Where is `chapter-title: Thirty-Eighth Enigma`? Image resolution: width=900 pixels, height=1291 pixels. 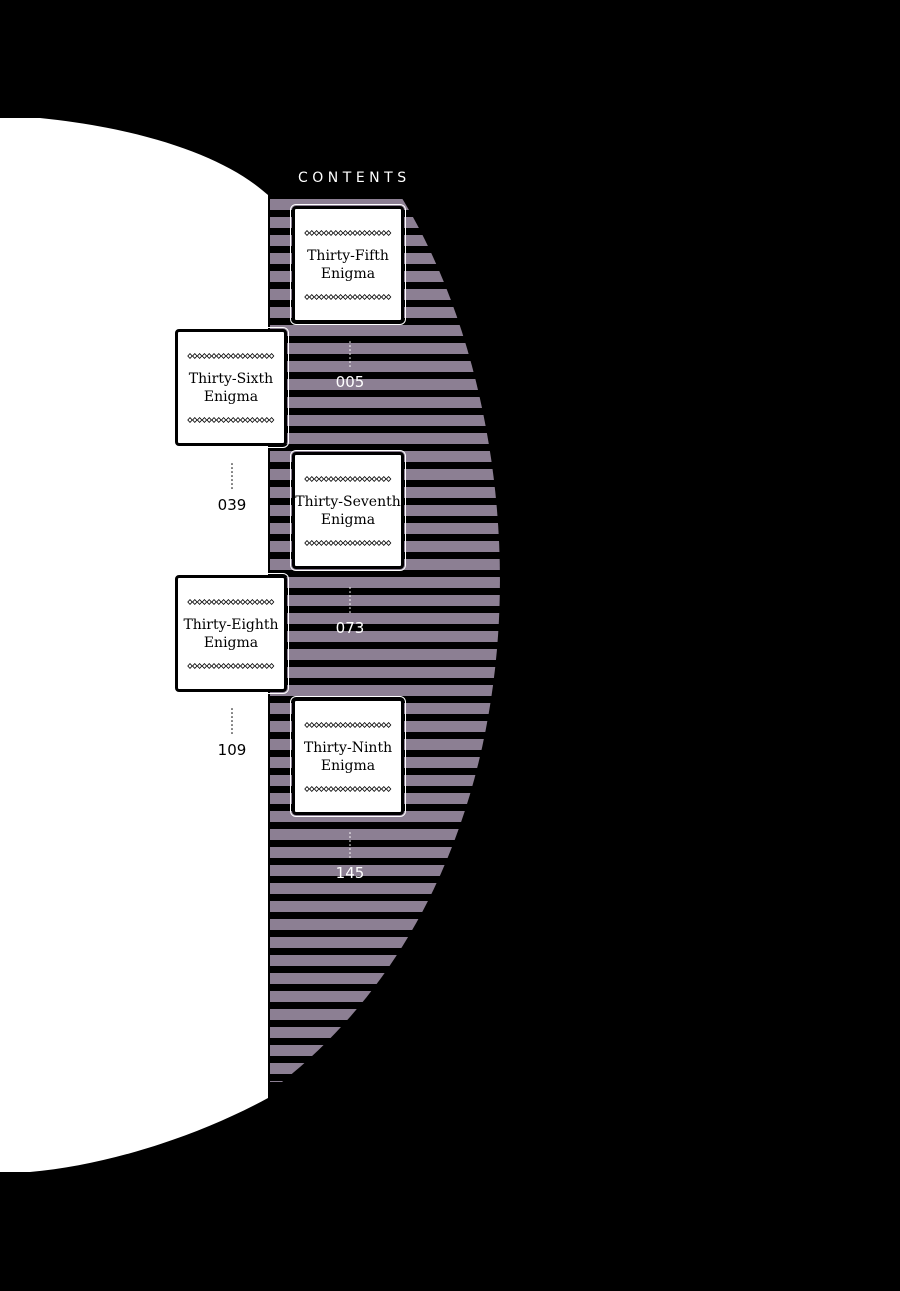
chapter-title: Thirty-Eighth Enigma is located at coordinates (231, 633).